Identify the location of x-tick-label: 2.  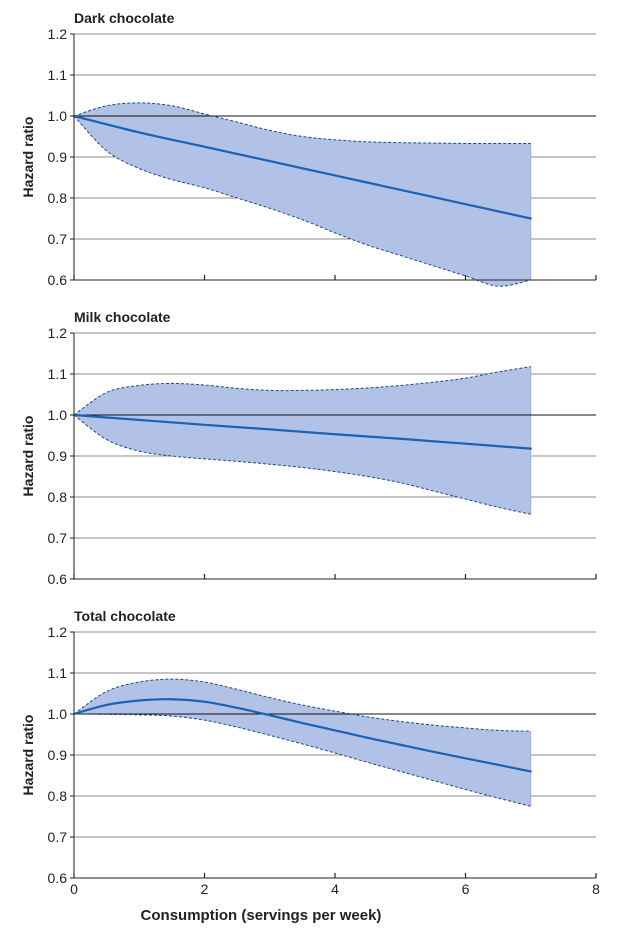
(205, 889).